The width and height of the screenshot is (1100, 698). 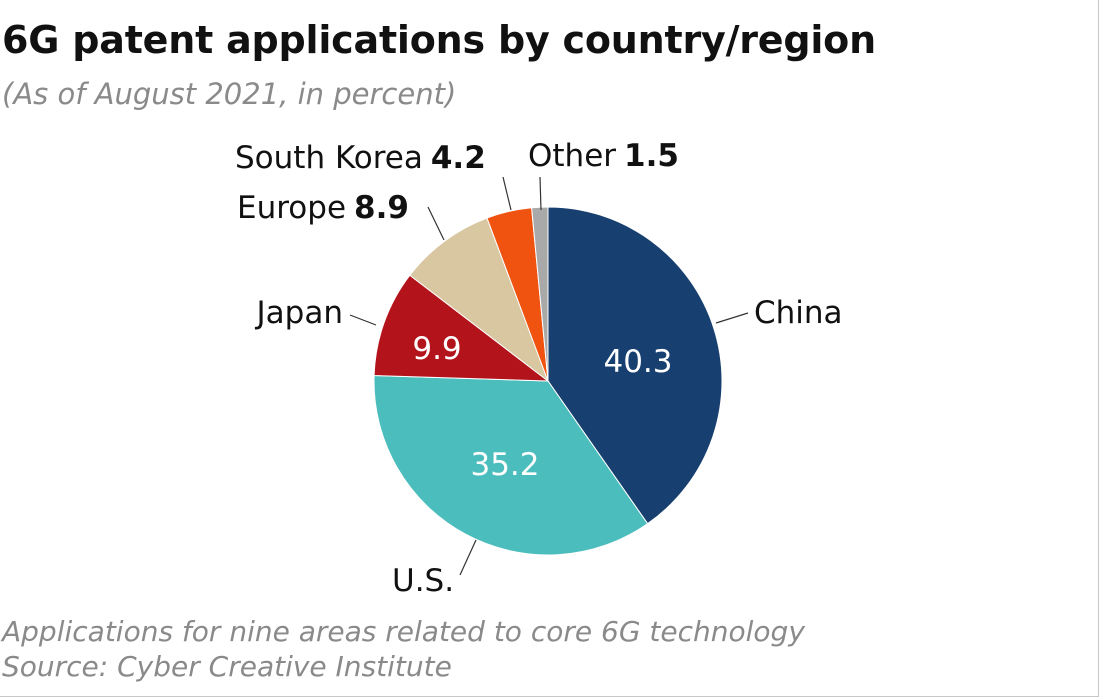 What do you see at coordinates (360, 158) in the screenshot?
I see `slice-label-south-korea: South Korea 4.2` at bounding box center [360, 158].